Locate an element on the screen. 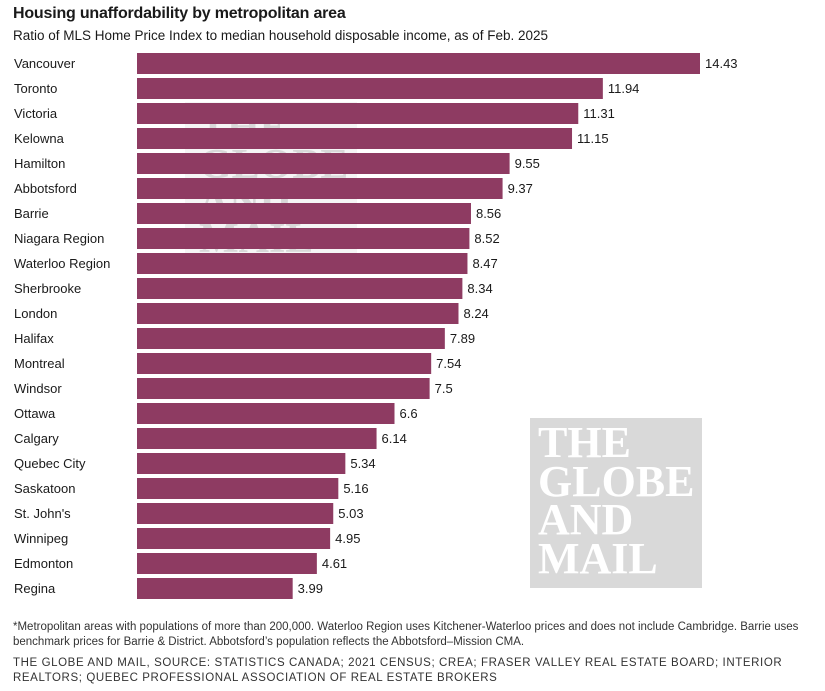 This screenshot has height=691, width=825. value-label: 8.56 is located at coordinates (488, 213).